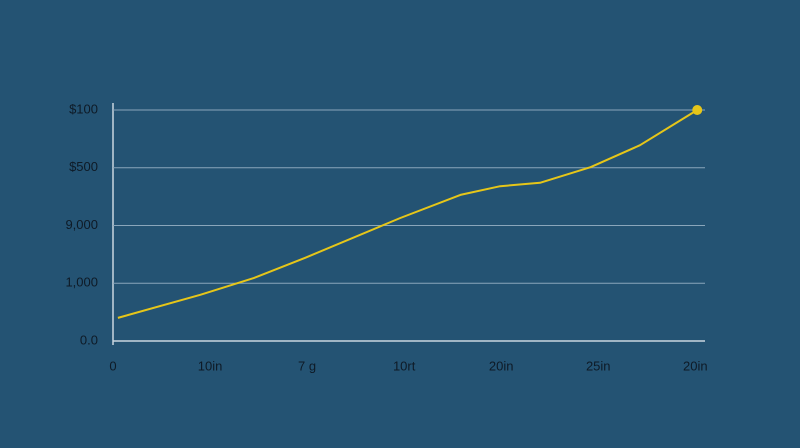  I want to click on x-tick-label: 25in, so click(598, 365).